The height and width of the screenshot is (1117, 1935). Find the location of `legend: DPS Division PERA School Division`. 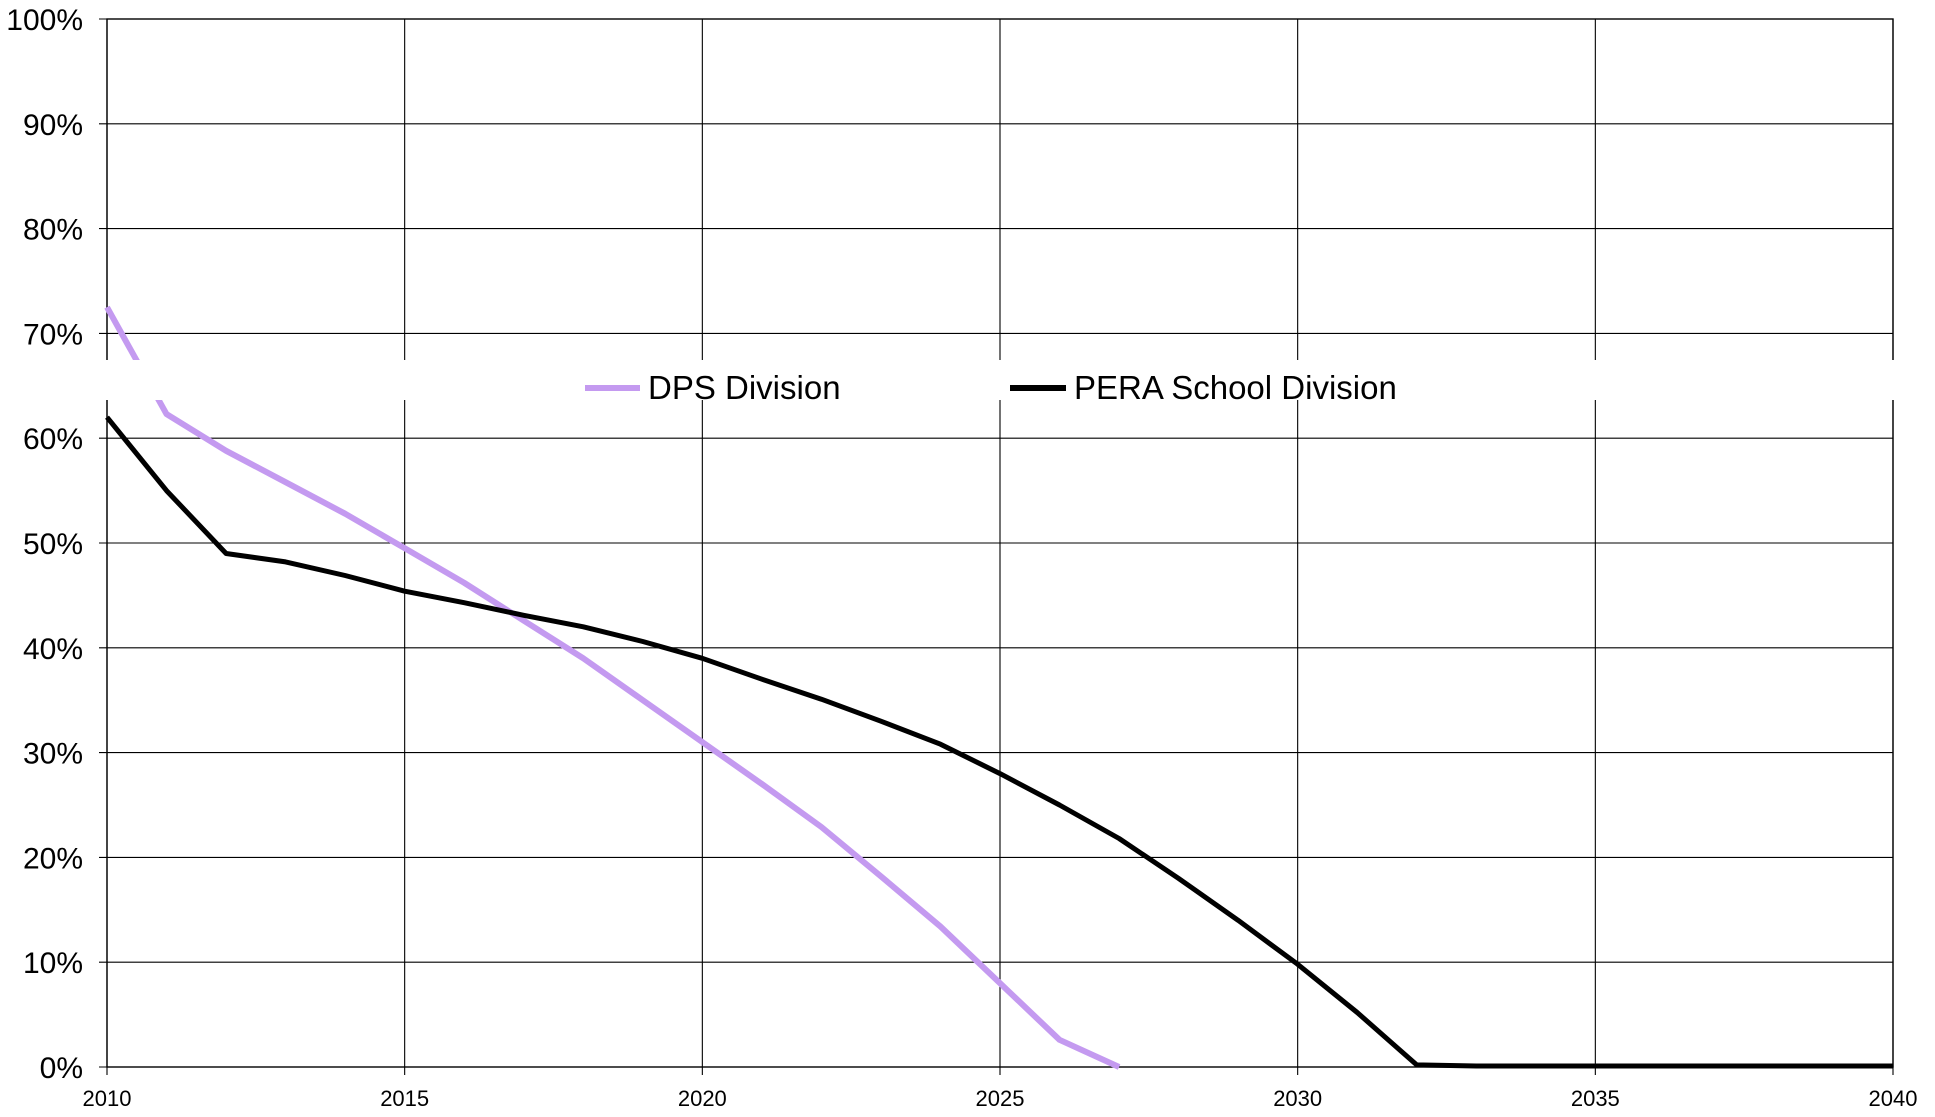

legend: DPS Division PERA School Division is located at coordinates (972, 383).